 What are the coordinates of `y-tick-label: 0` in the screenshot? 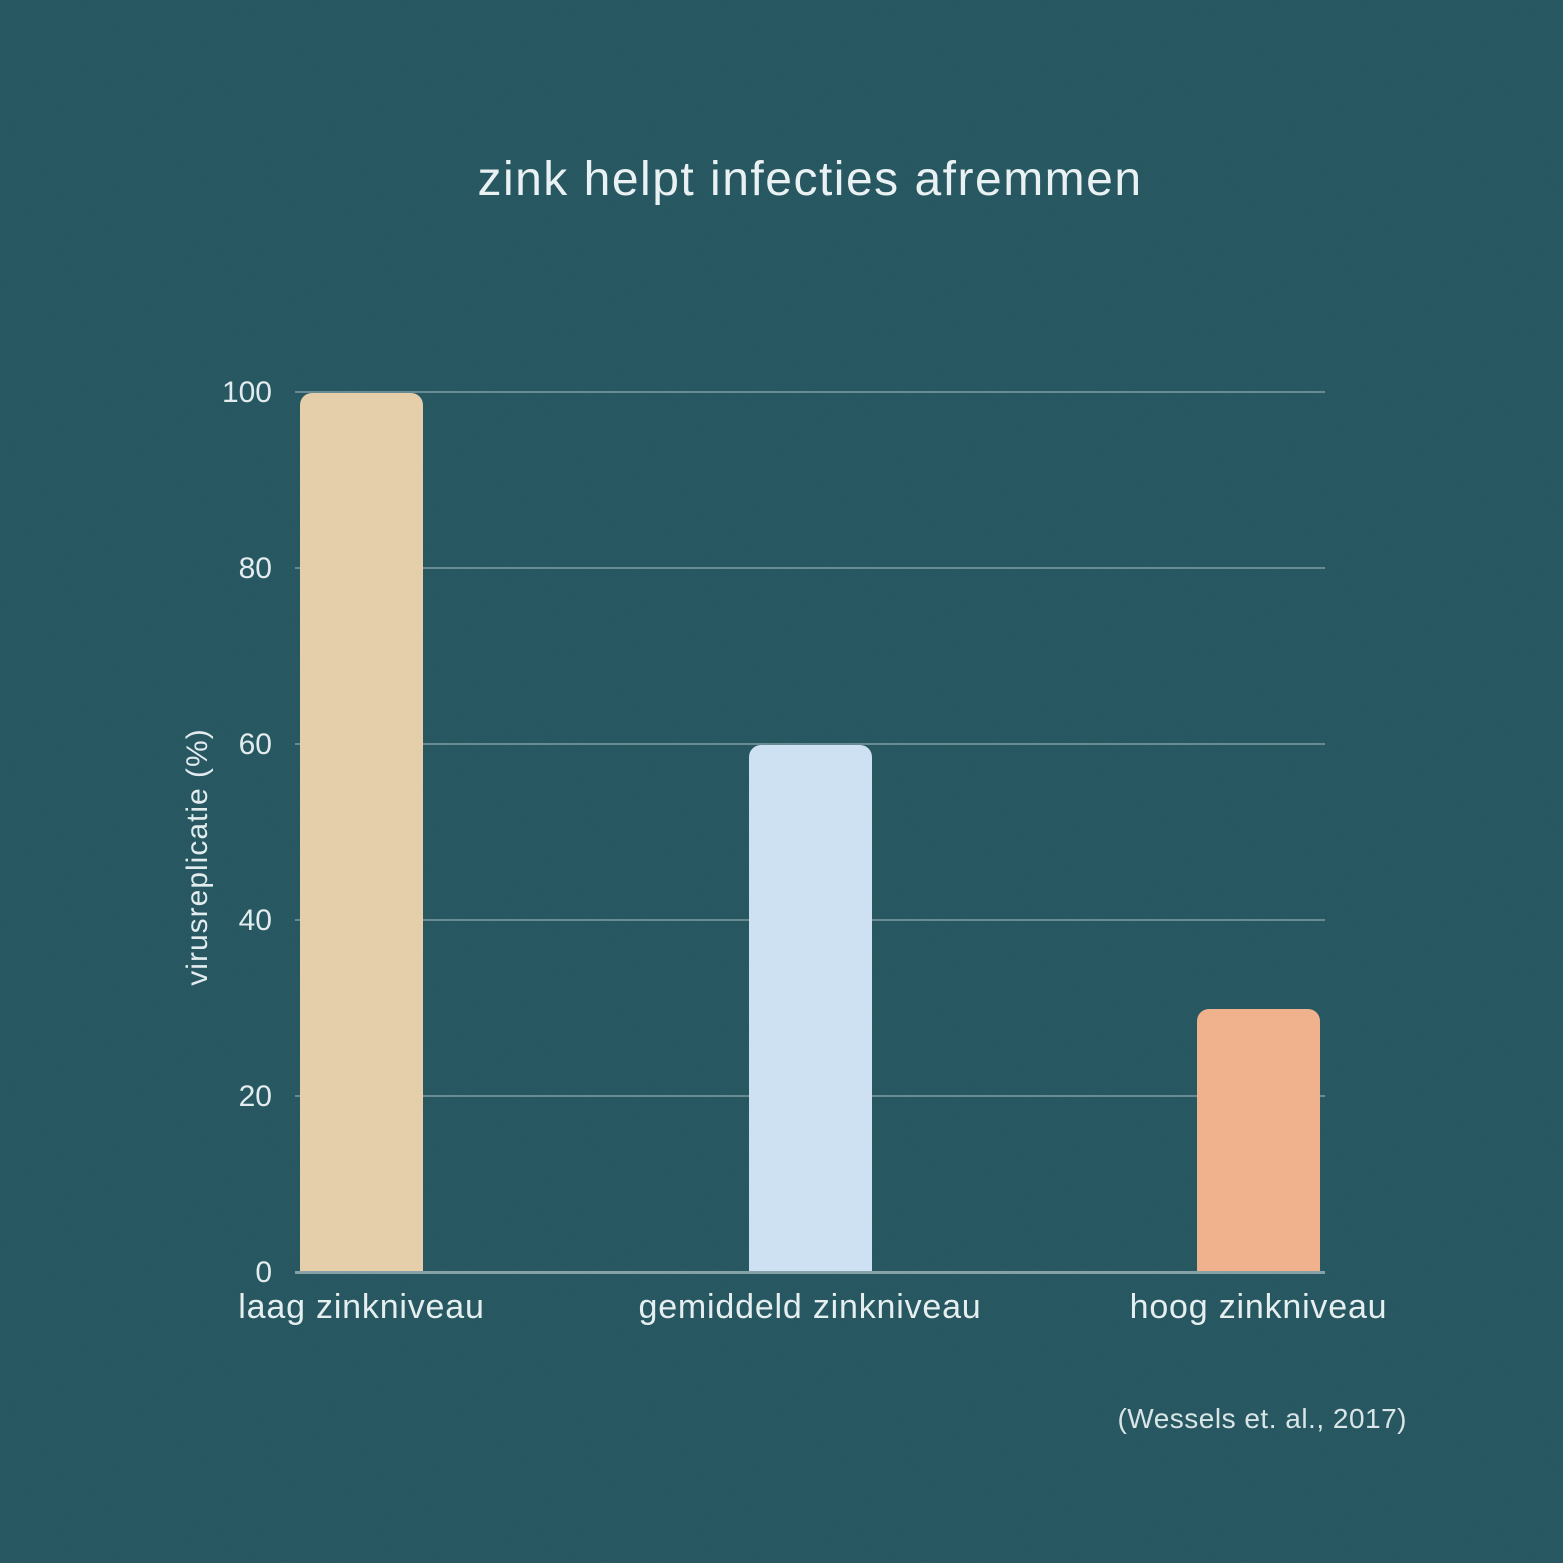 It's located at (263, 1272).